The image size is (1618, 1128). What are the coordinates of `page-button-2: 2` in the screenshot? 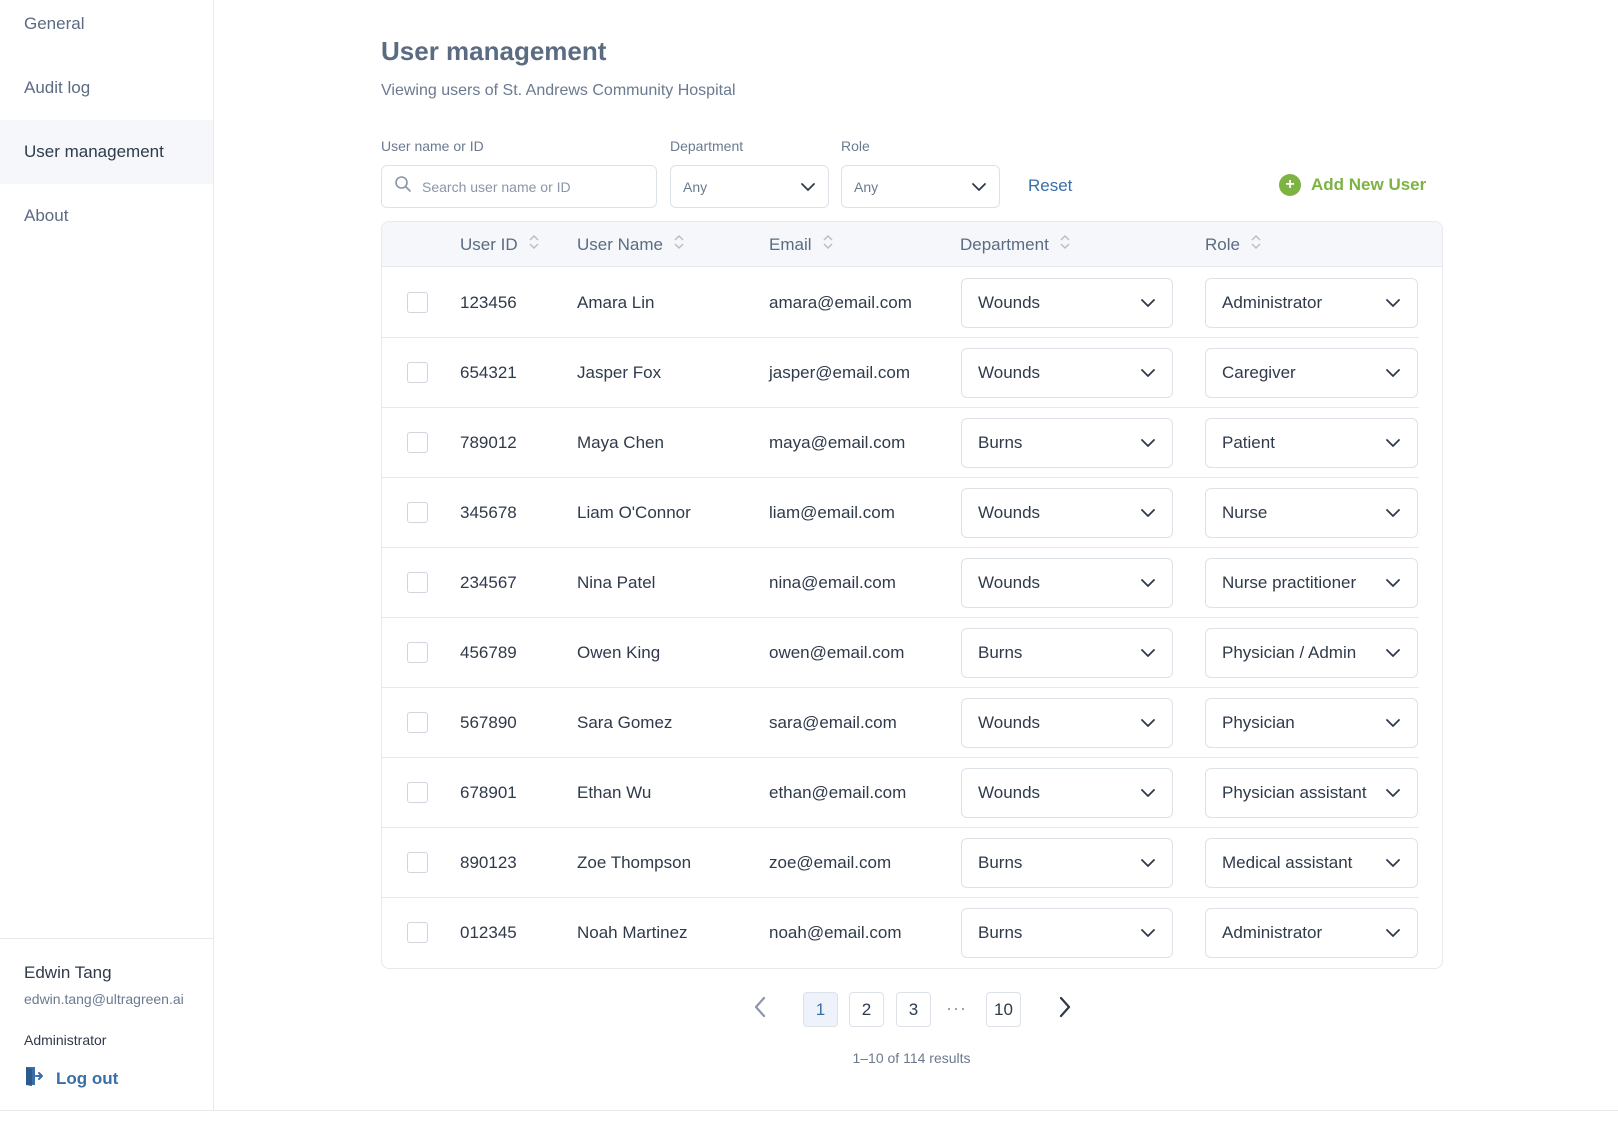 It's located at (866, 1009).